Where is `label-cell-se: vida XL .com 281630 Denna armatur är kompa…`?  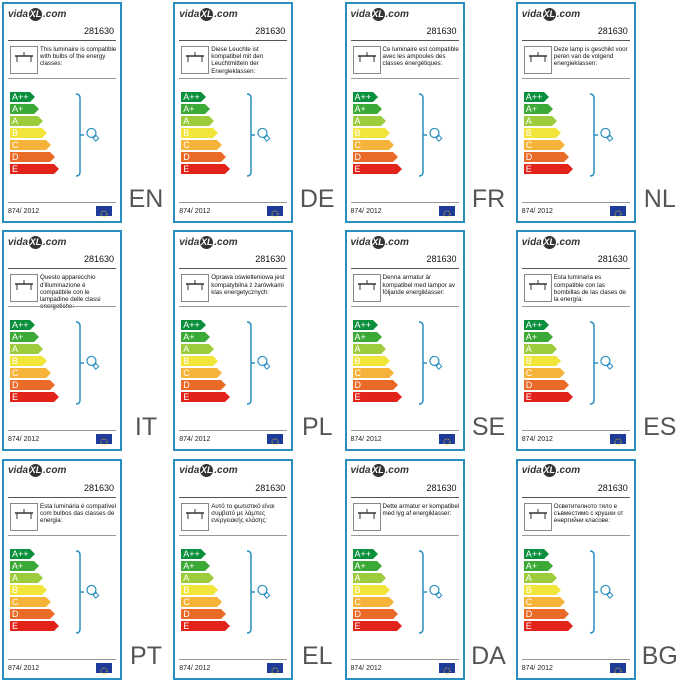
label-cell-se: vida XL .com 281630 Denna armatur är kompa… is located at coordinates (428, 342).